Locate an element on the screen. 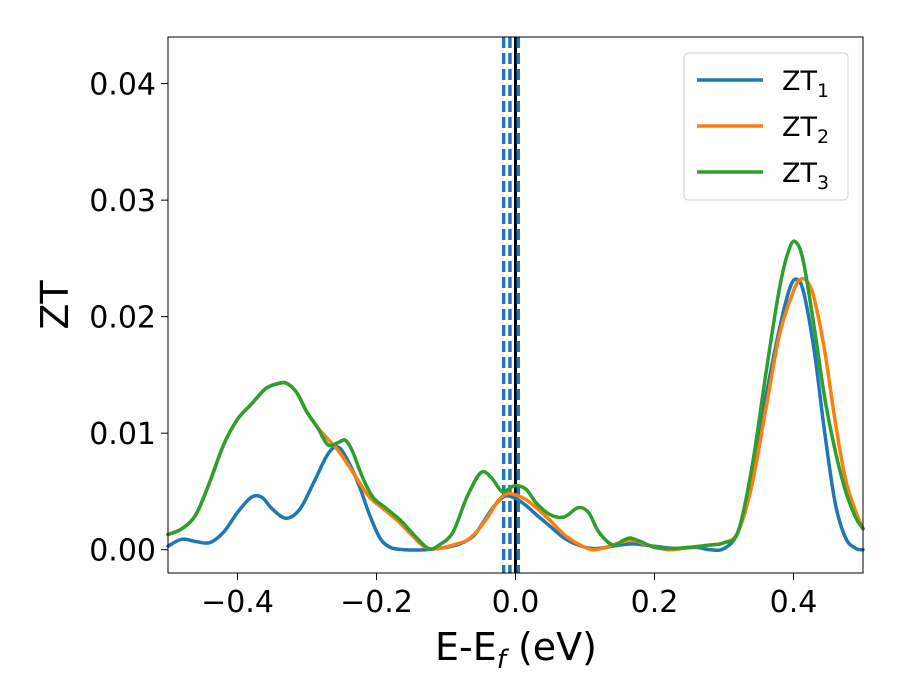  x-tick-label: −0.4 is located at coordinates (237, 602).